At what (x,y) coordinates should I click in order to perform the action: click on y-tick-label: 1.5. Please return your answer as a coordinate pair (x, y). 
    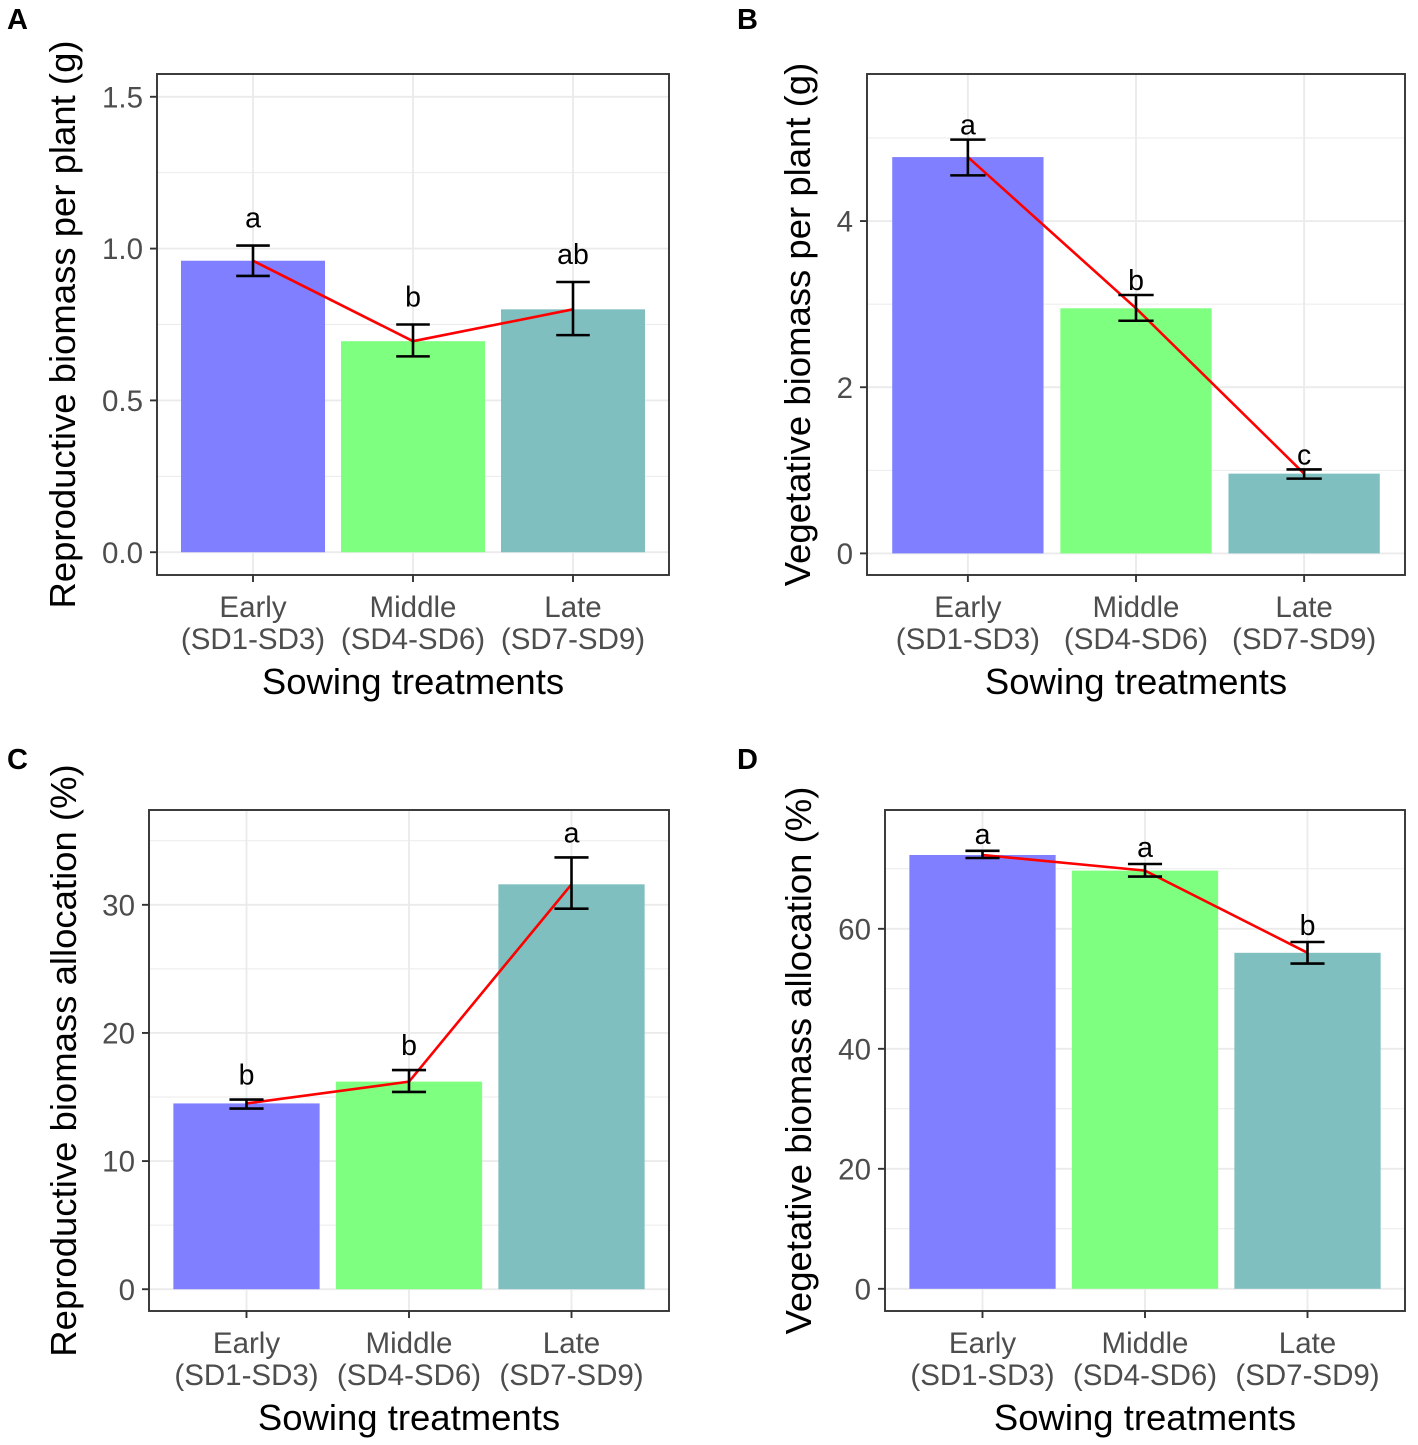
    Looking at the image, I should click on (122, 97).